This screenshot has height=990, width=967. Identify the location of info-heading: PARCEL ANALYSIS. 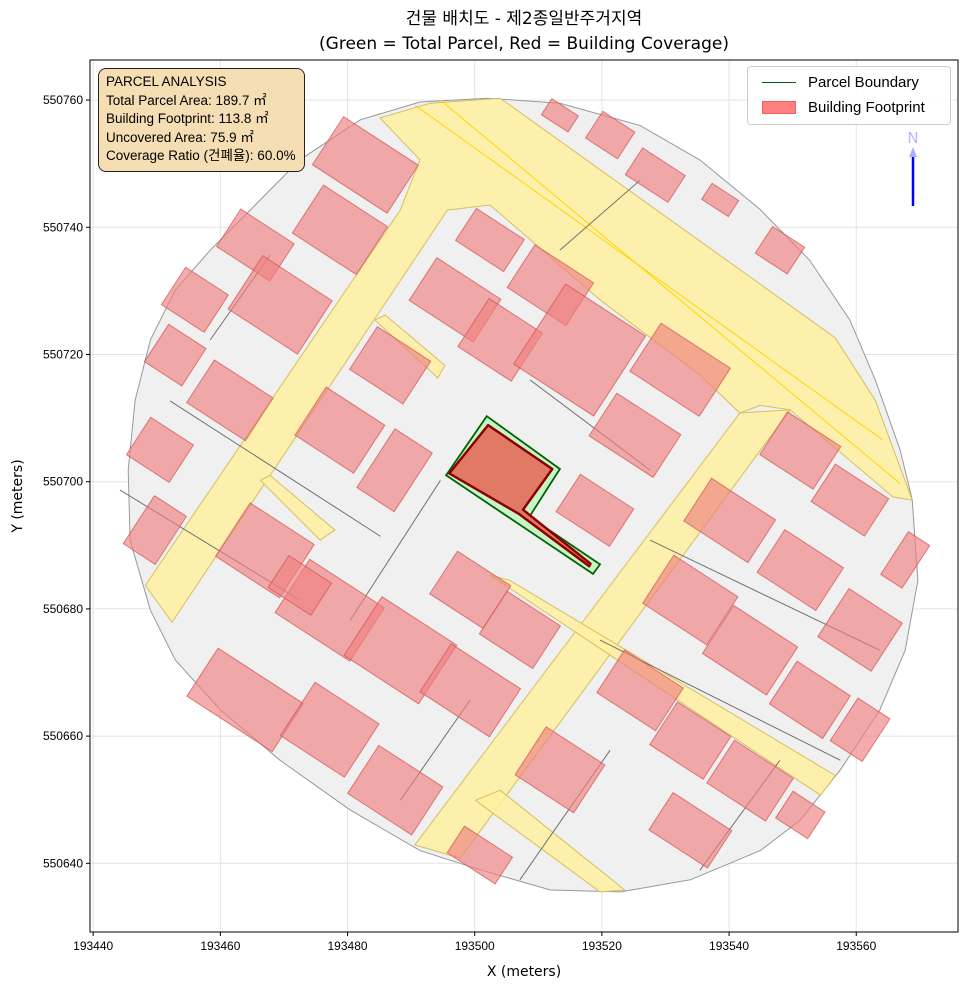
(166, 81).